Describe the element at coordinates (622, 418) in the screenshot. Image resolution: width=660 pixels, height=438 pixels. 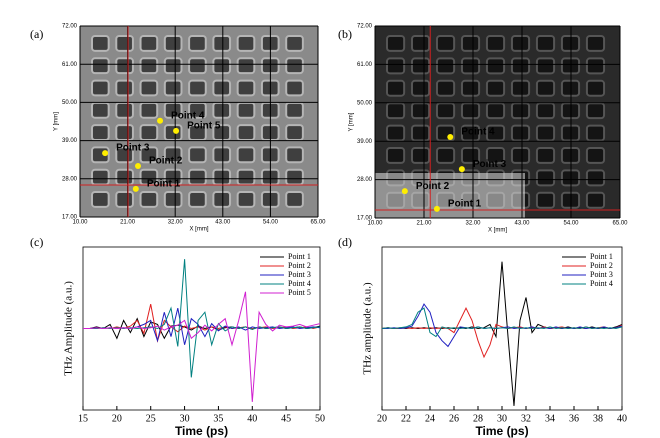
I see `x-tick-label: 40` at that location.